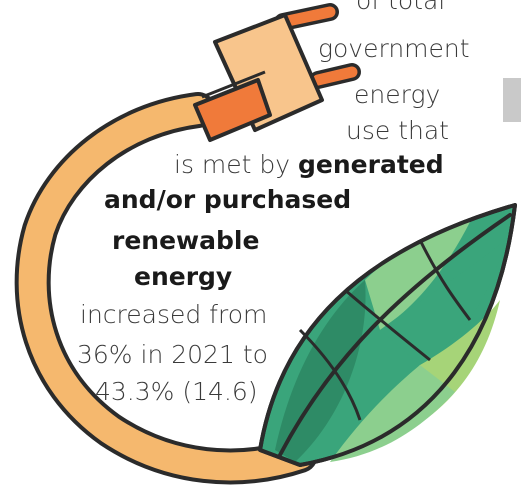 The width and height of the screenshot is (521, 491). What do you see at coordinates (277, 72) in the screenshot?
I see `plug-icon` at bounding box center [277, 72].